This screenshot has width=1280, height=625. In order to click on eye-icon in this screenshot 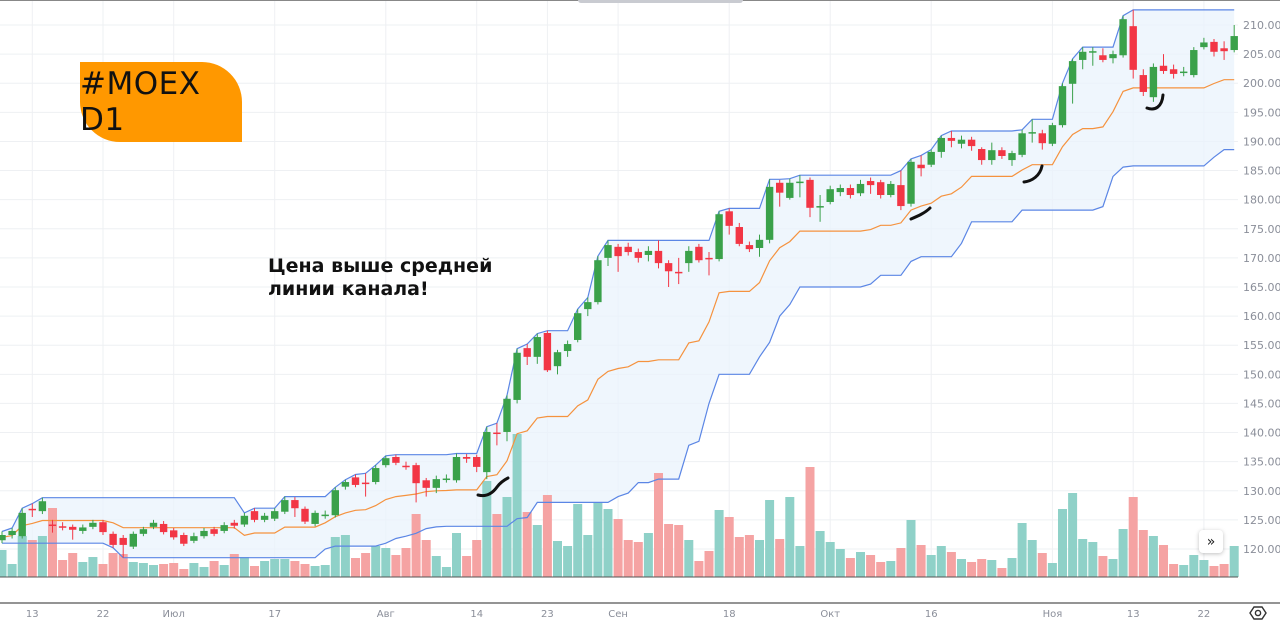, I will do `click(1258, 613)`.